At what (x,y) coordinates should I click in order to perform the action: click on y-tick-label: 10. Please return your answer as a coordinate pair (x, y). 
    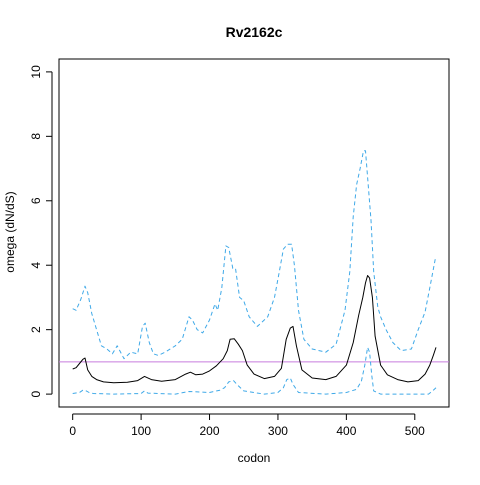
    Looking at the image, I should click on (36, 72).